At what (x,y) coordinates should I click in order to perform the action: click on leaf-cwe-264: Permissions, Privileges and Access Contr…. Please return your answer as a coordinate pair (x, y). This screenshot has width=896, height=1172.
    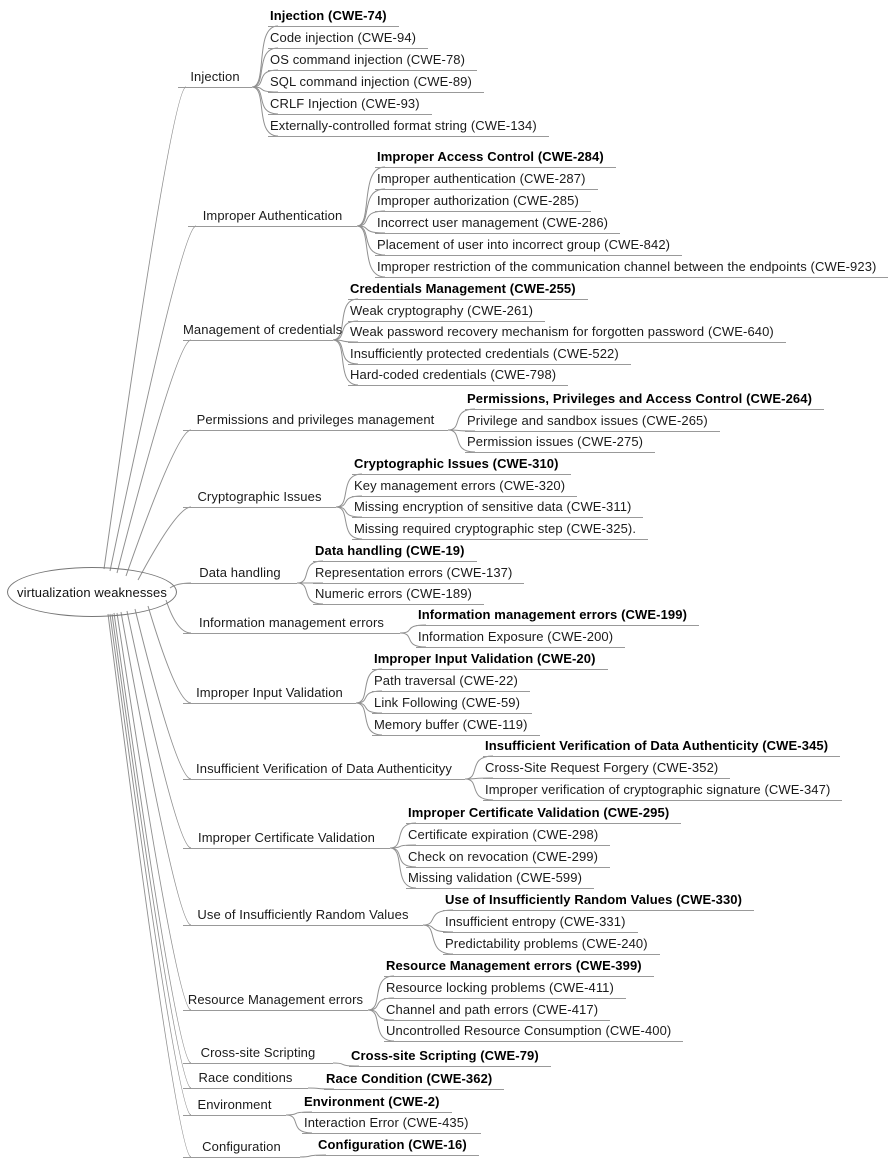
    Looking at the image, I should click on (644, 400).